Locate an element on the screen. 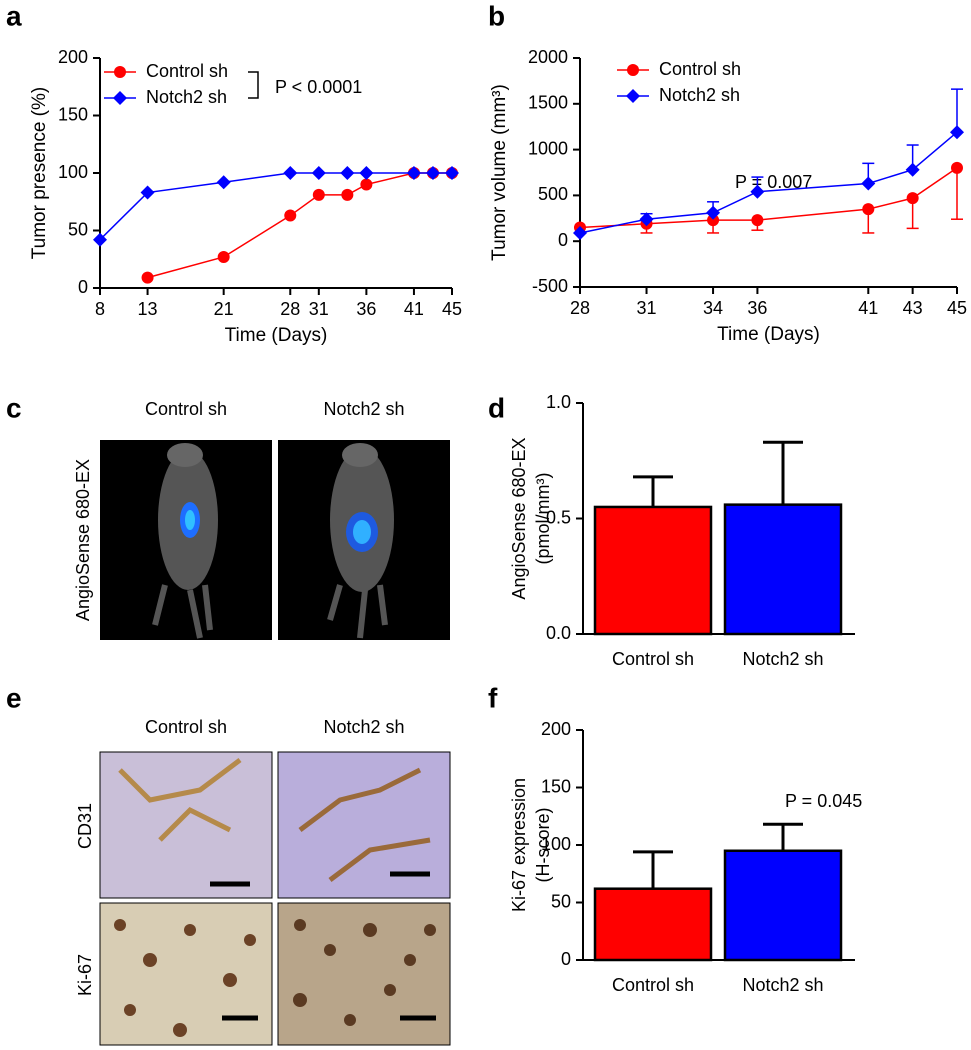  legend-label: Notch2 sh is located at coordinates (186, 97).